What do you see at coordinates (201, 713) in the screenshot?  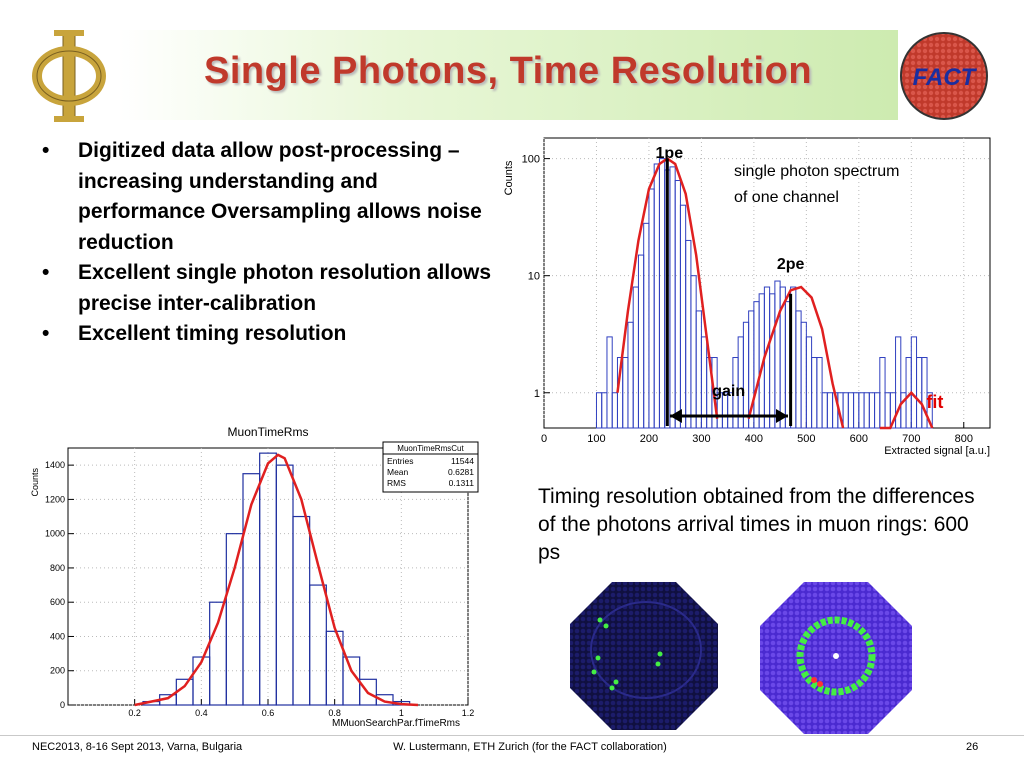 I see `x-tick-label: 0.4` at bounding box center [201, 713].